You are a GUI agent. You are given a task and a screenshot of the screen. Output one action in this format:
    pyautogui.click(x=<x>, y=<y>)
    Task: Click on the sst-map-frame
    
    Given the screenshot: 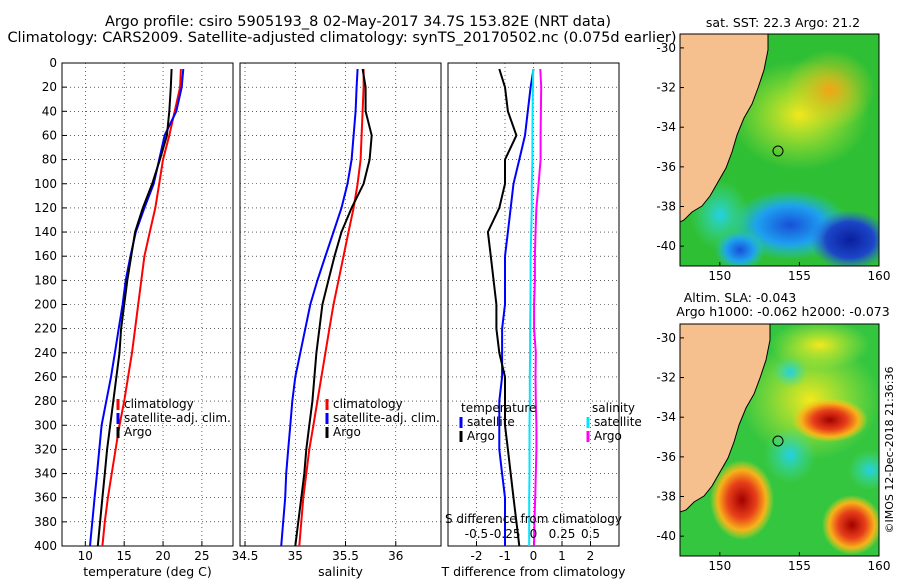 What is the action you would take?
    pyautogui.click(x=779, y=150)
    